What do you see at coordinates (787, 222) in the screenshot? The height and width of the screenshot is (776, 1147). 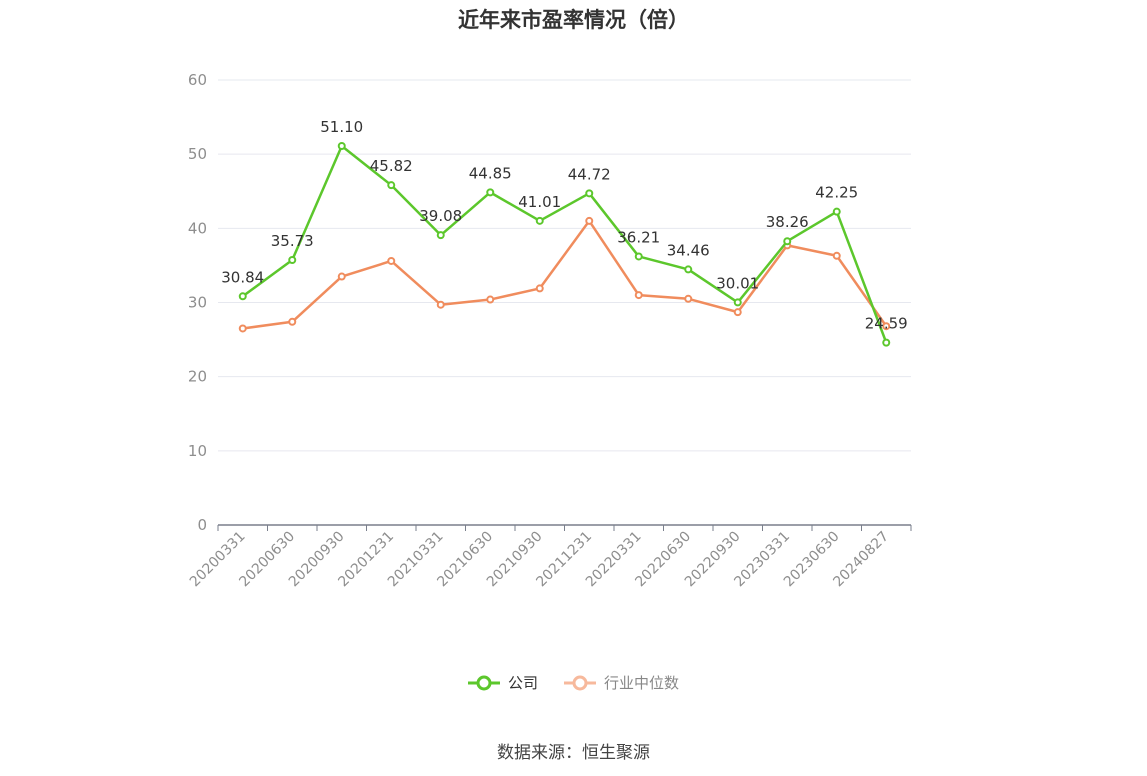 I see `data-label: 38.26` at bounding box center [787, 222].